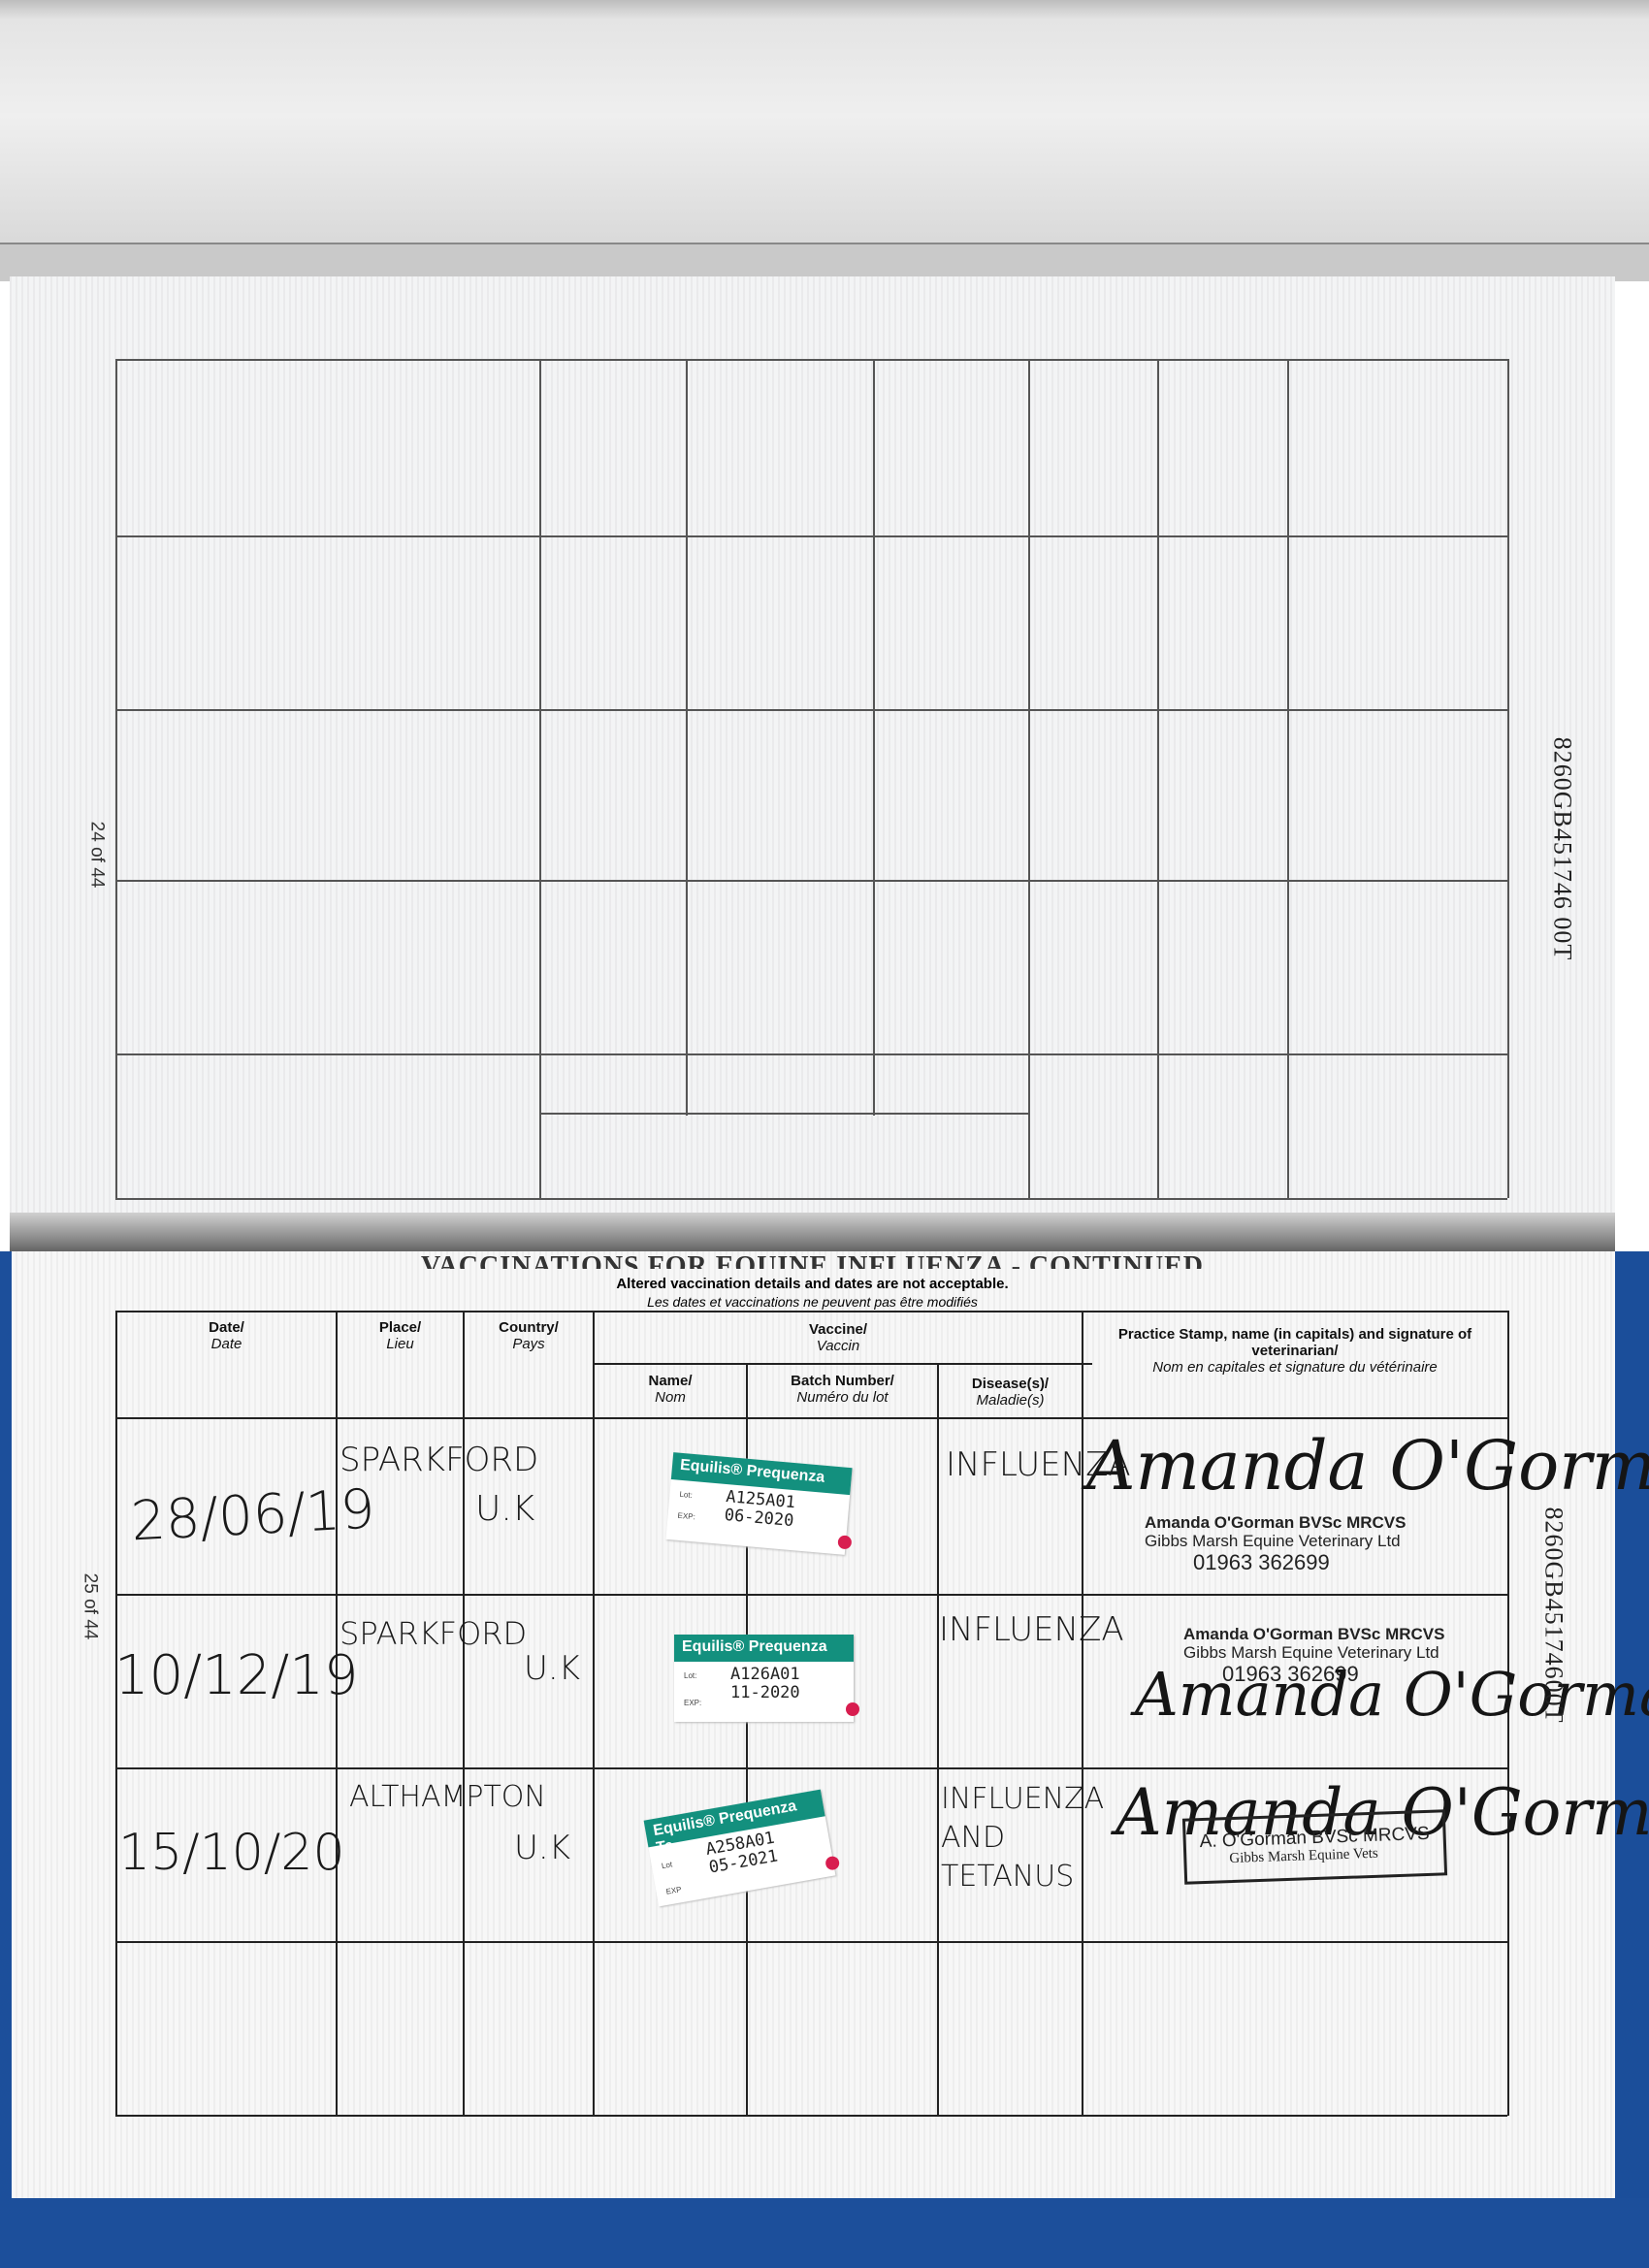  What do you see at coordinates (400, 1335) in the screenshot?
I see `header-place: Place/Lieu` at bounding box center [400, 1335].